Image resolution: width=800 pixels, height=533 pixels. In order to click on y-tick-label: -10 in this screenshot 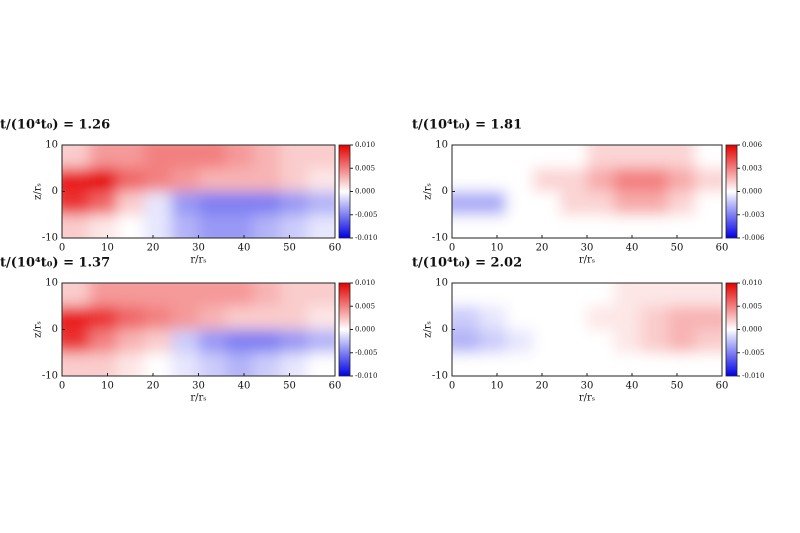, I will do `click(50, 238)`.